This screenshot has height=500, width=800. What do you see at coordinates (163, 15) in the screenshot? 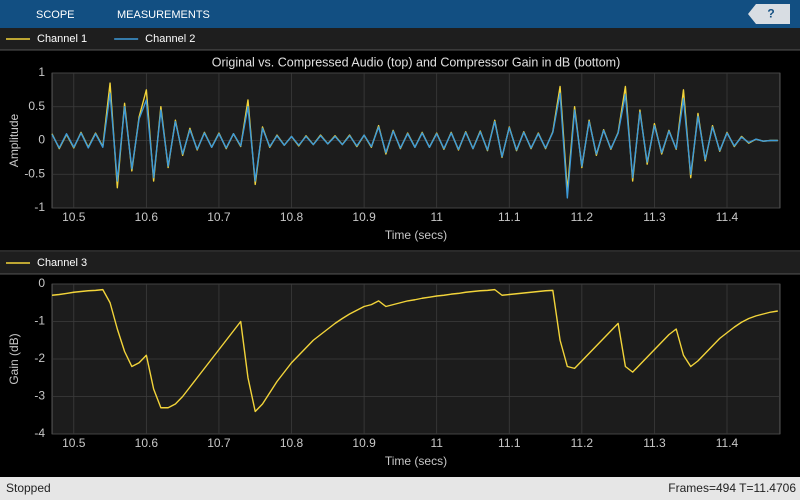
I see `tab-measurements: MEASUREMENTS` at bounding box center [163, 15].